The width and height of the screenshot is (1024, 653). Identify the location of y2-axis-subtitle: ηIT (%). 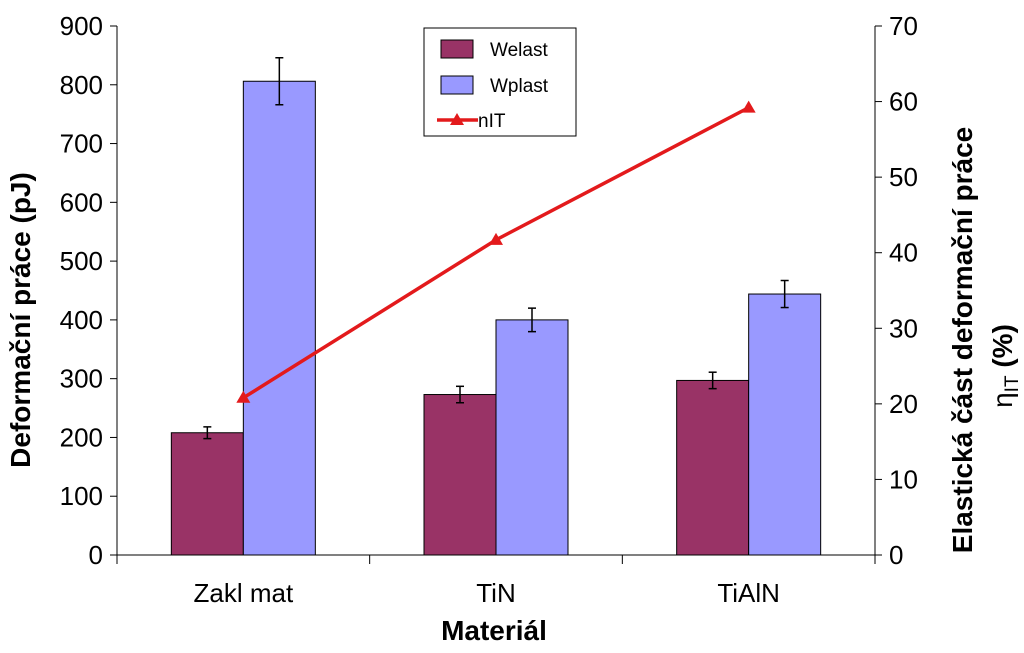
(1005, 366).